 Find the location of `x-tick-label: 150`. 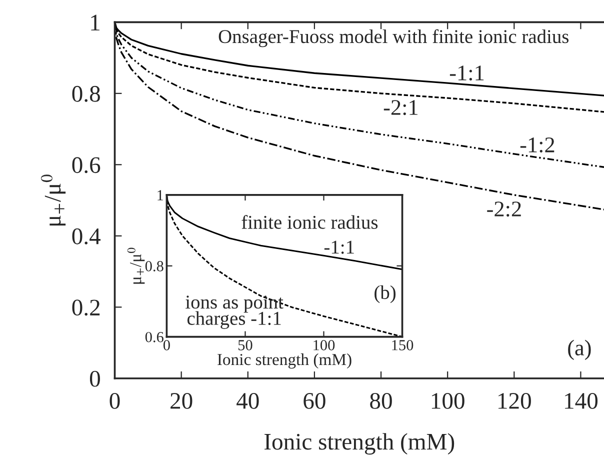

x-tick-label: 150 is located at coordinates (403, 345).